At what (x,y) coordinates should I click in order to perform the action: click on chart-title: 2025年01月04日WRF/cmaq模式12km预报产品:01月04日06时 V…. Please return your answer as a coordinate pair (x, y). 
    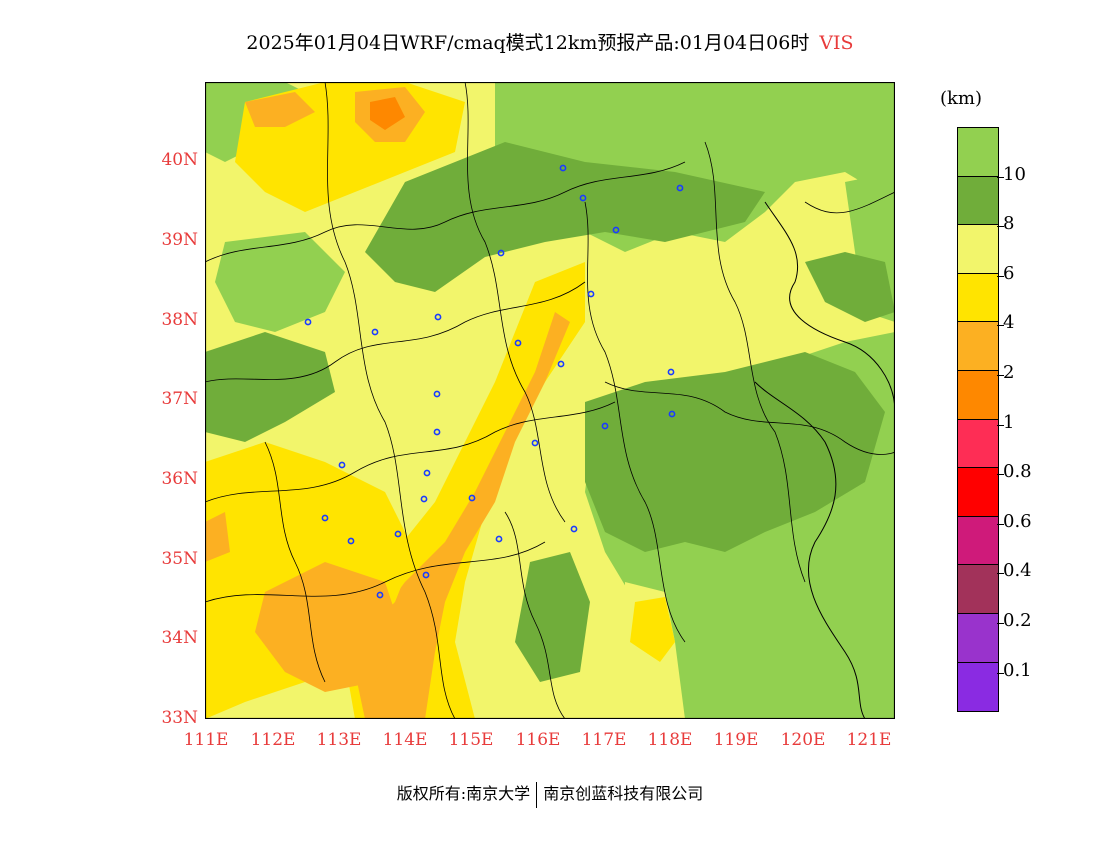
    Looking at the image, I should click on (550, 41).